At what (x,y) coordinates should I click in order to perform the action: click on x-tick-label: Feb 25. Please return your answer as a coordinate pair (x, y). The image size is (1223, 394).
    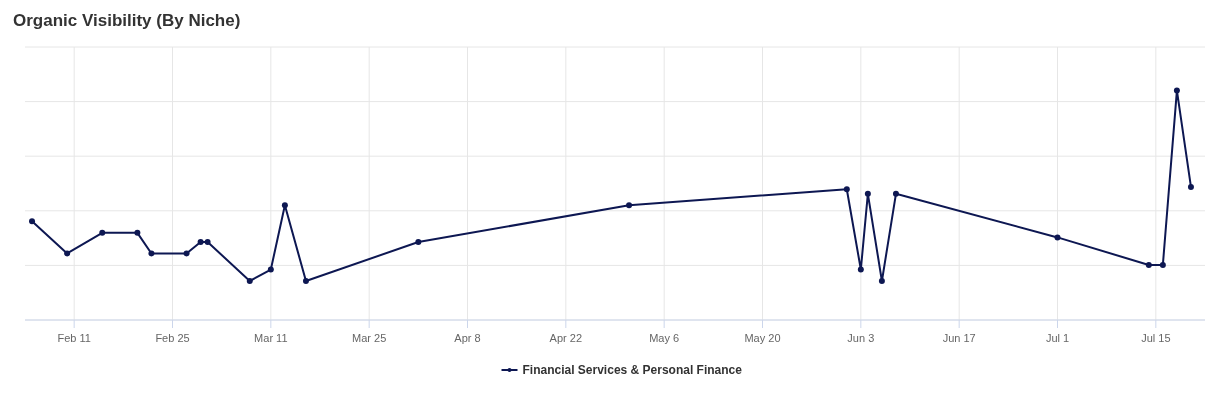
    Looking at the image, I should click on (172, 338).